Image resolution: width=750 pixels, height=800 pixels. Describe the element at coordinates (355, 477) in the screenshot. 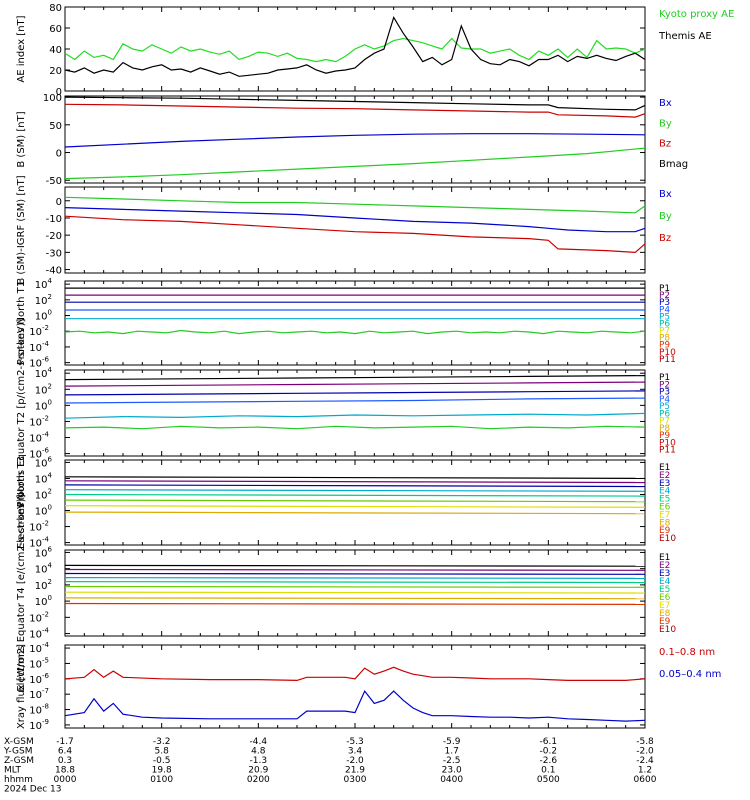

I see `series-line-e1` at that location.